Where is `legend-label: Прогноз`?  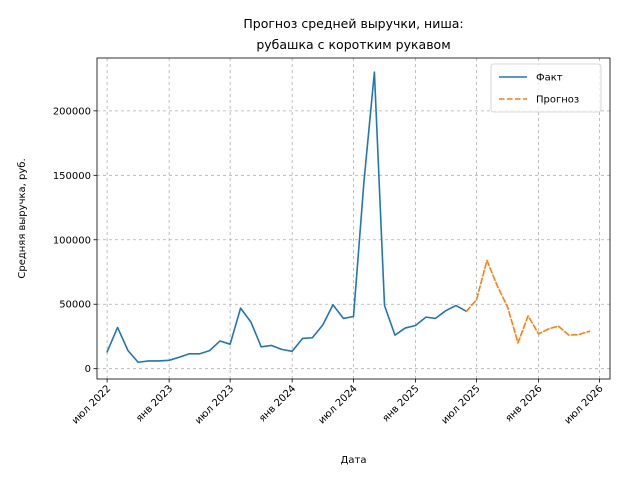
legend-label: Прогноз is located at coordinates (557, 100).